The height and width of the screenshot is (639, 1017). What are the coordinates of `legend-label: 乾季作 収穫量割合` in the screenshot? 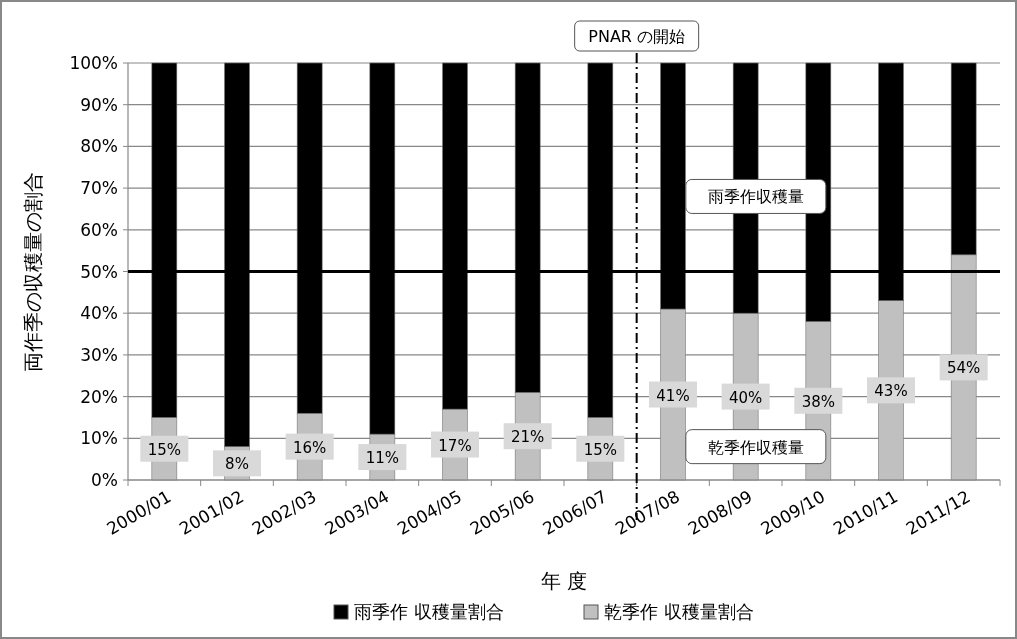 It's located at (679, 611).